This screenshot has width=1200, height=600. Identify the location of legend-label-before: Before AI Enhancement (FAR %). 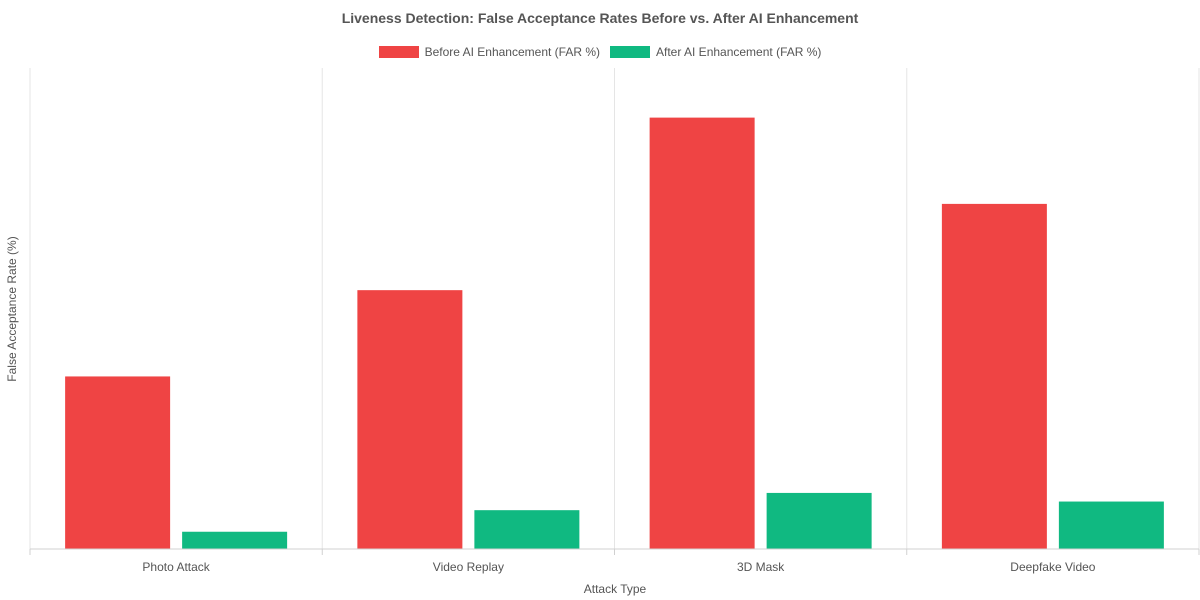
(512, 52).